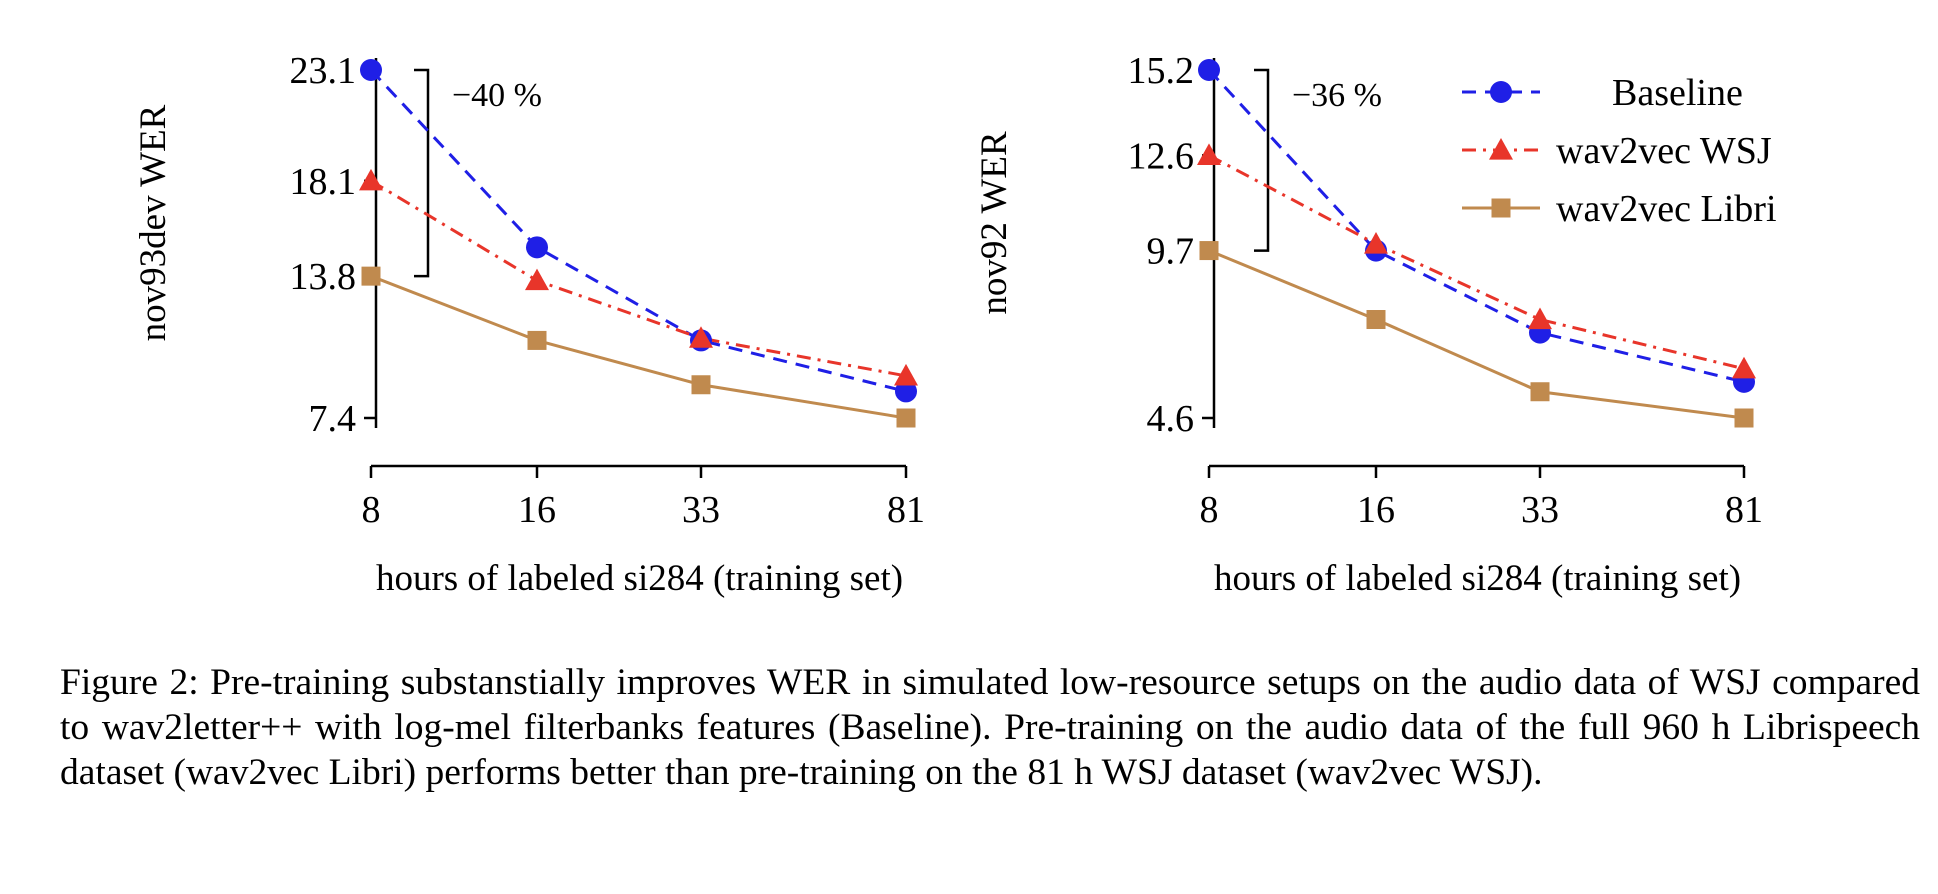 Image resolution: width=1938 pixels, height=894 pixels. Describe the element at coordinates (1171, 419) in the screenshot. I see `y-tick-label: 4.6` at that location.